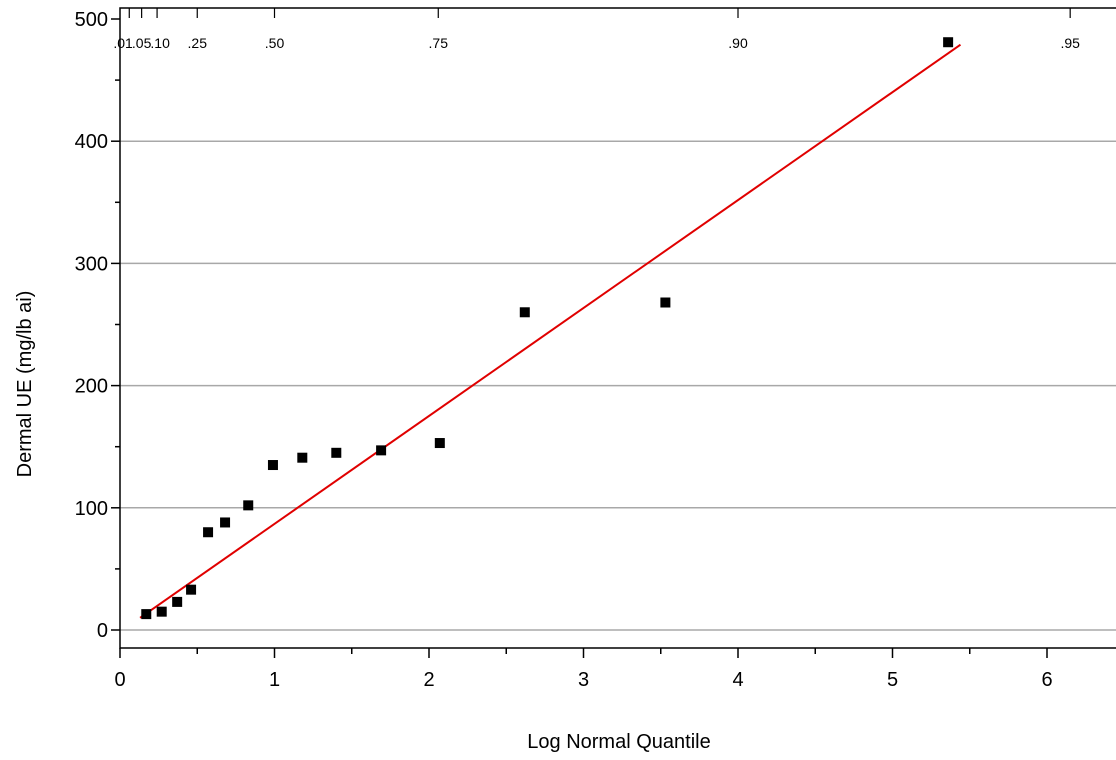 This screenshot has width=1116, height=760. Describe the element at coordinates (892, 680) in the screenshot. I see `x-tick-label: 5` at that location.